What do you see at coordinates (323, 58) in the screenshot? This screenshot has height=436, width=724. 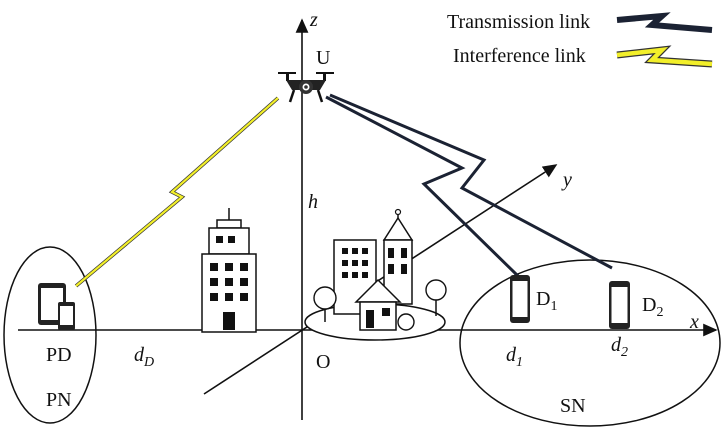 I see `uav-label: U` at bounding box center [323, 58].